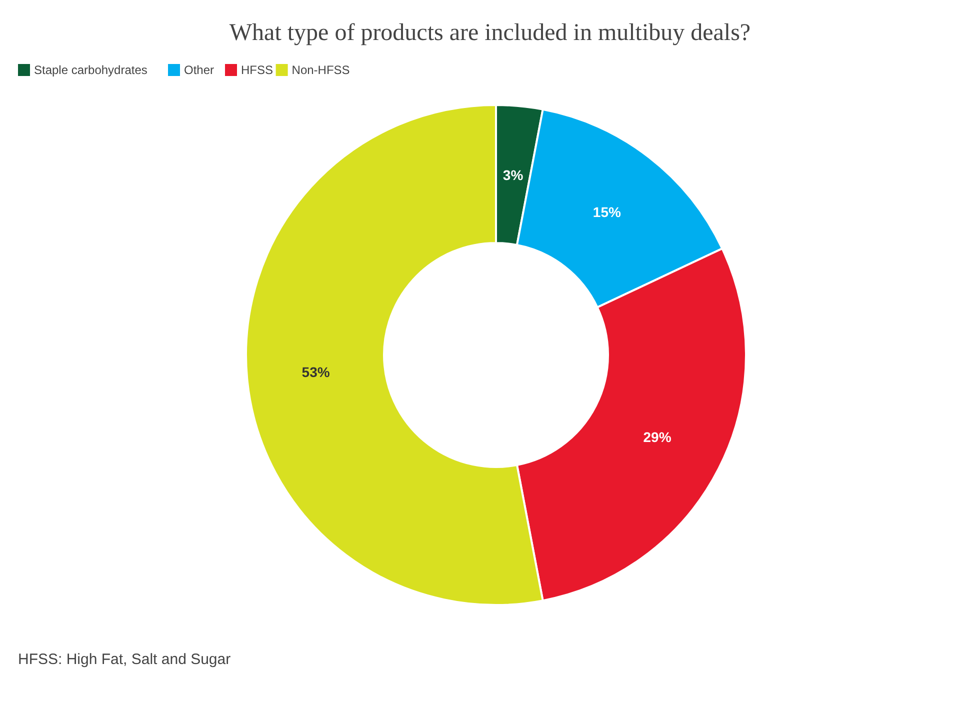 The image size is (980, 712). What do you see at coordinates (607, 212) in the screenshot?
I see `data-label: 15%` at bounding box center [607, 212].